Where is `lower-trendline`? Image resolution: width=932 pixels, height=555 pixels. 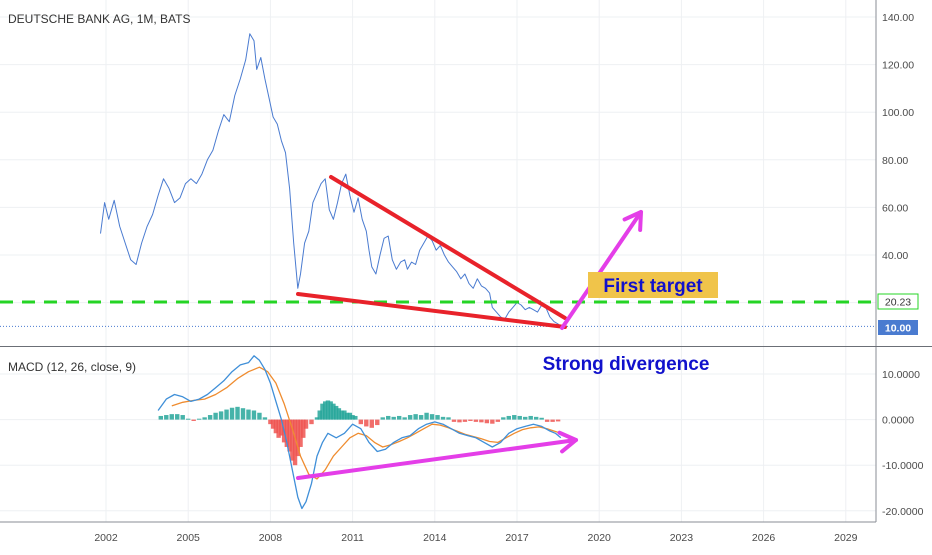 lower-trendline is located at coordinates (431, 310).